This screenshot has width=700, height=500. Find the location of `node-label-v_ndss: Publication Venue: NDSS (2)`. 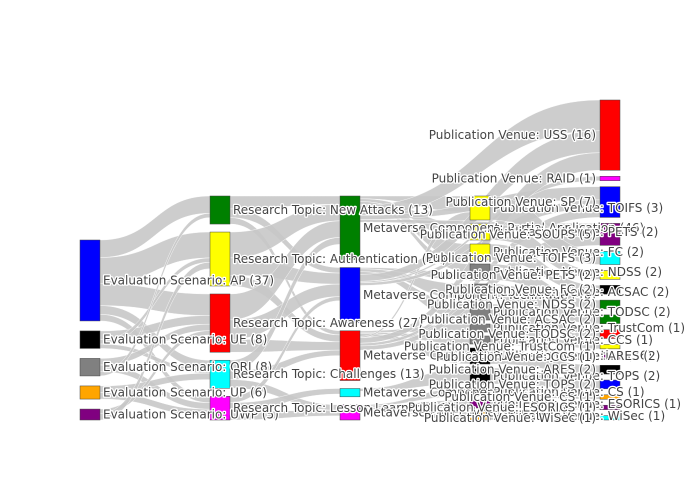

node-label-v_ndss: Publication Venue: NDSS (2) is located at coordinates (511, 305).